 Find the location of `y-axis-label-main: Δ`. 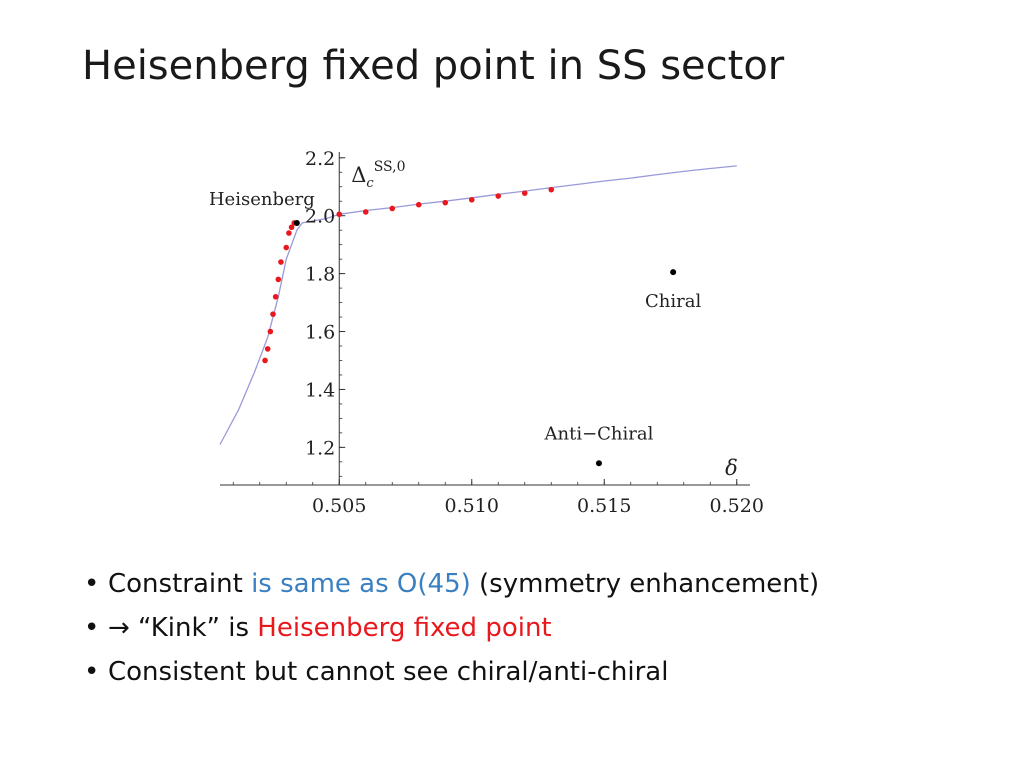

y-axis-label-main: Δ is located at coordinates (358, 175).